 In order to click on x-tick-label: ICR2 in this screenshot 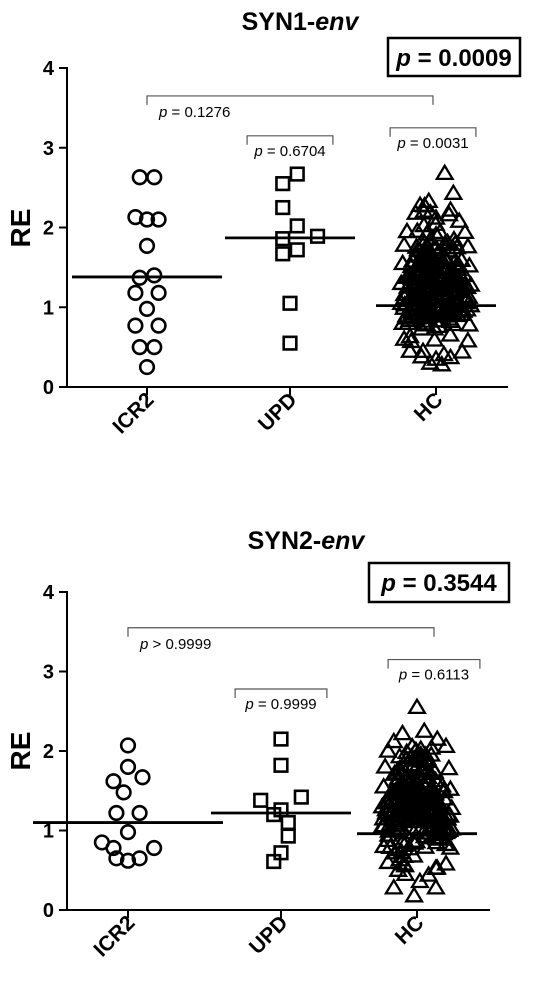, I will do `click(114, 936)`.